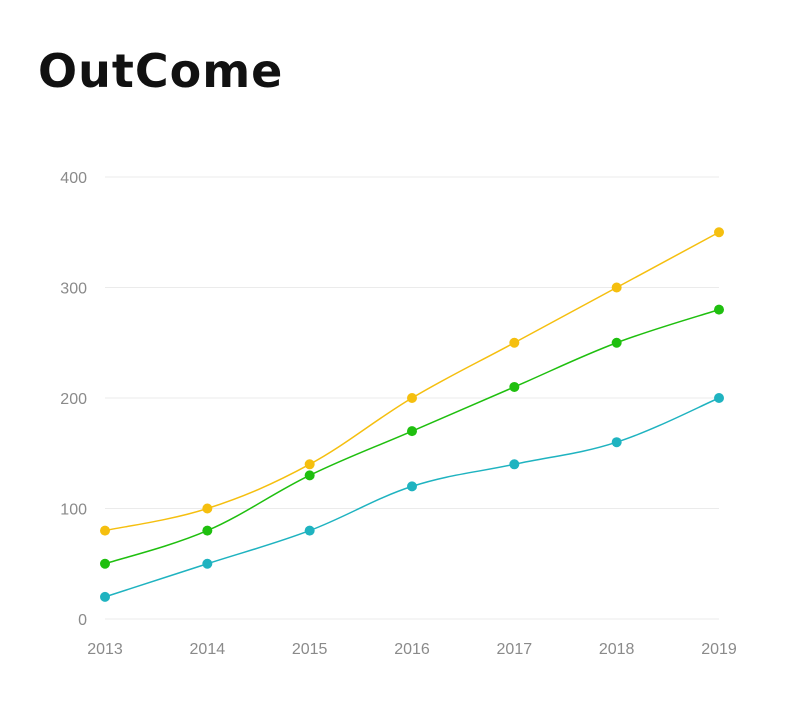 The height and width of the screenshot is (717, 799). What do you see at coordinates (207, 563) in the screenshot?
I see `data-point-s3-2014` at bounding box center [207, 563].